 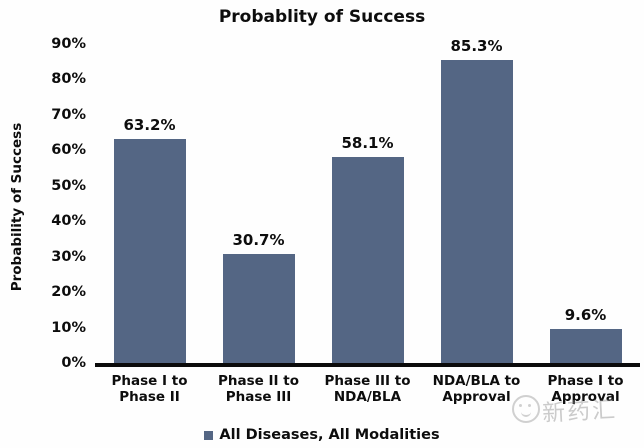 I want to click on bar-value-label: 58.1%, so click(x=367, y=143).